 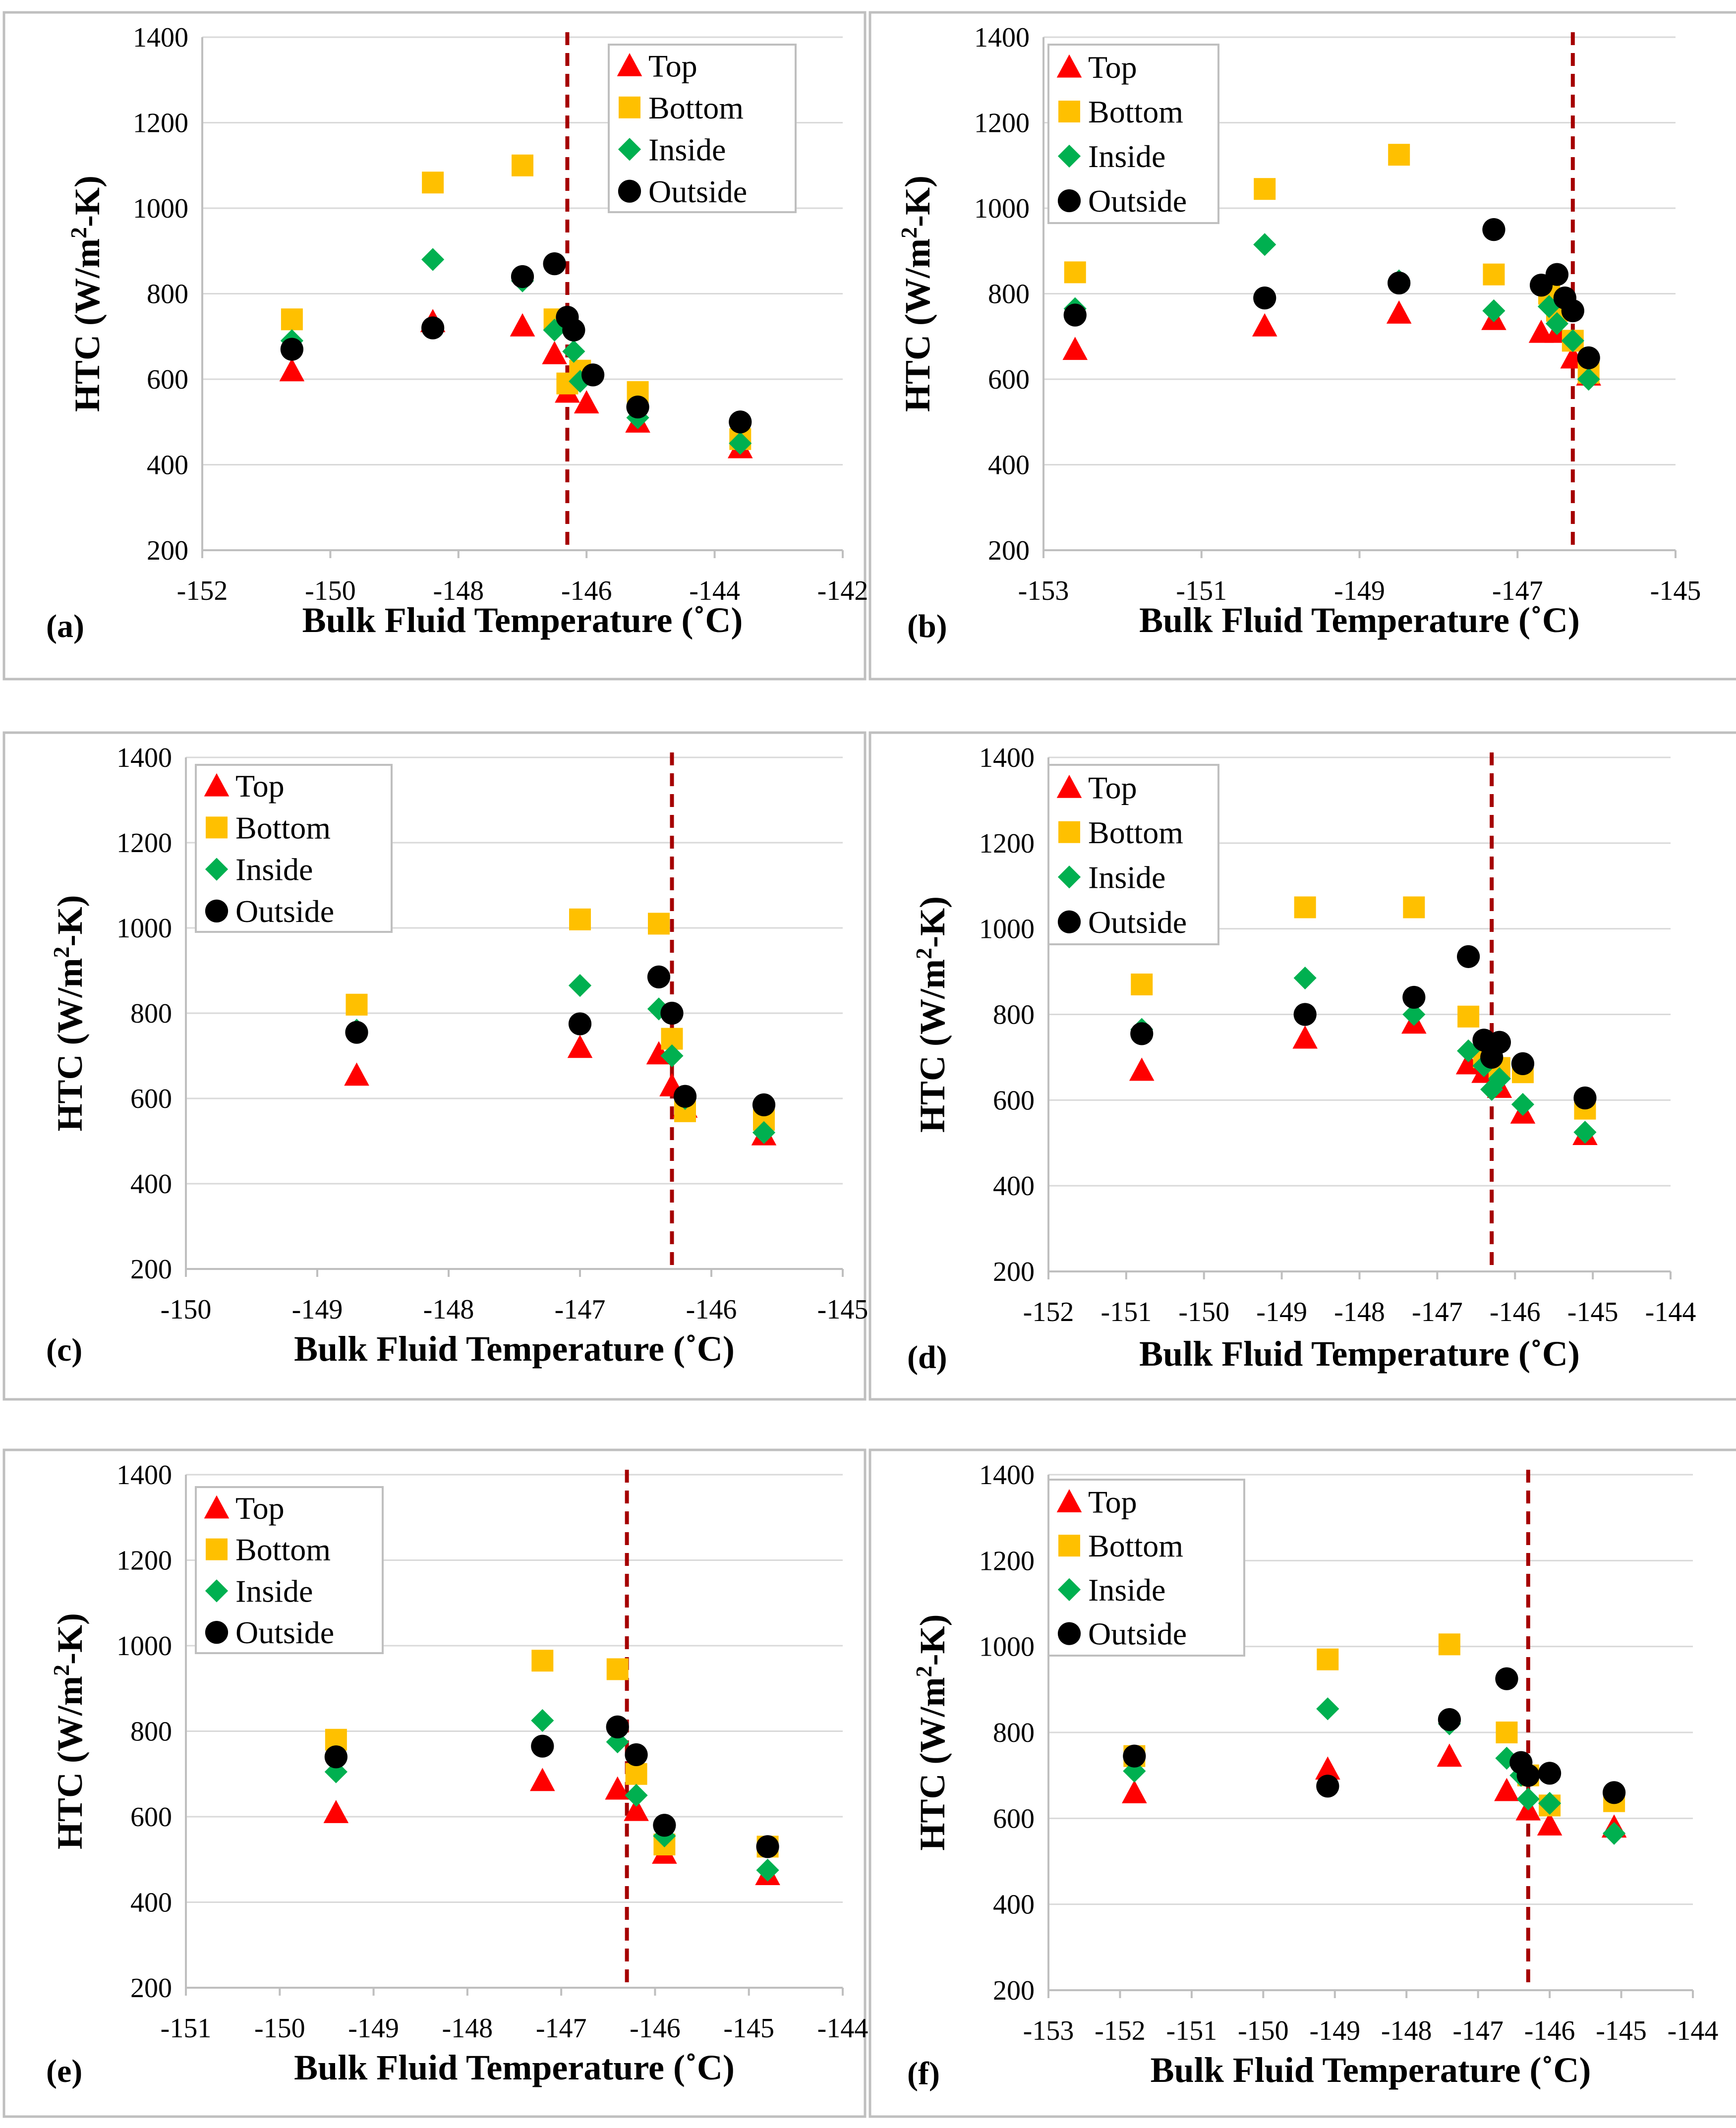 What do you see at coordinates (151, 1732) in the screenshot?
I see `y-tick-label: 800` at bounding box center [151, 1732].